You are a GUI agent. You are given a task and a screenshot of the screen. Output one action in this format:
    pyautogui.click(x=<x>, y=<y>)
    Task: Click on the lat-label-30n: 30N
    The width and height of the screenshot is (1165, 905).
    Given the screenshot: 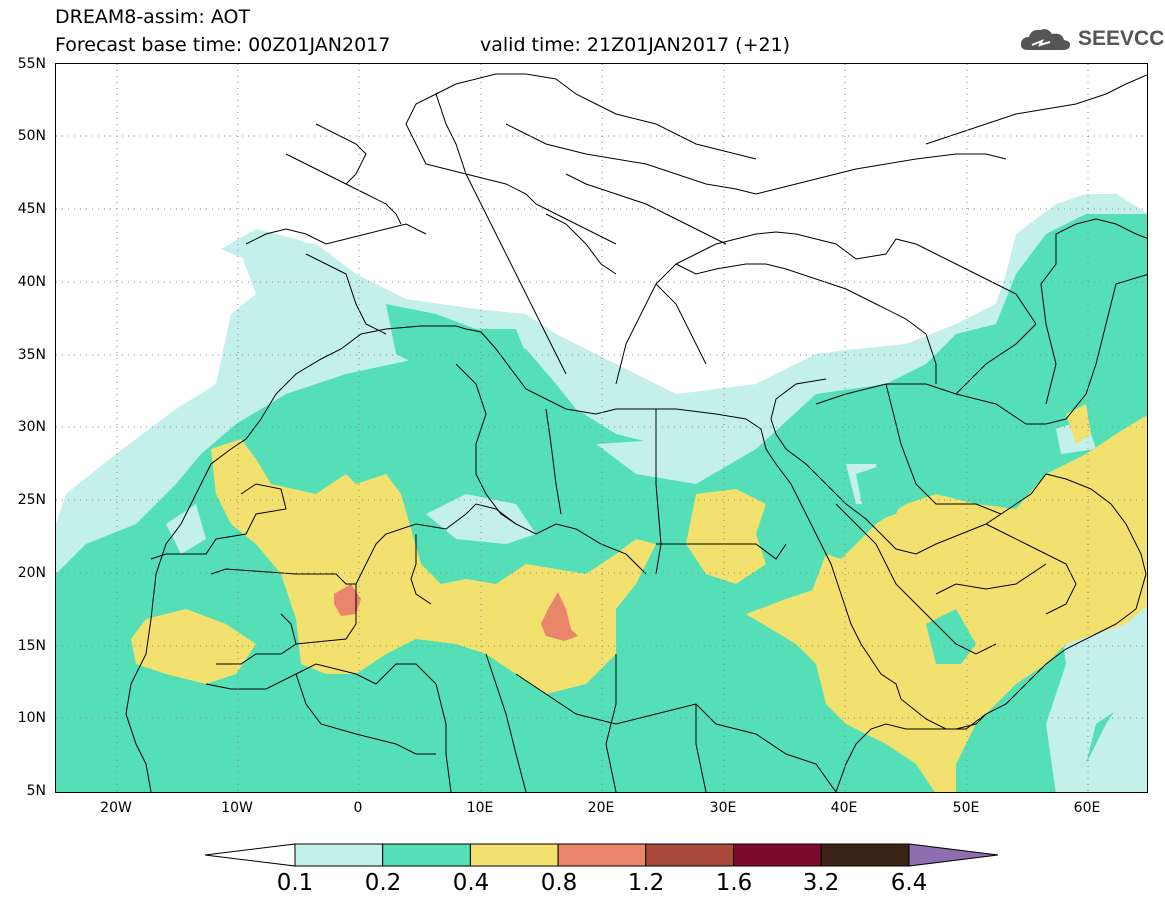 What is the action you would take?
    pyautogui.click(x=31, y=427)
    